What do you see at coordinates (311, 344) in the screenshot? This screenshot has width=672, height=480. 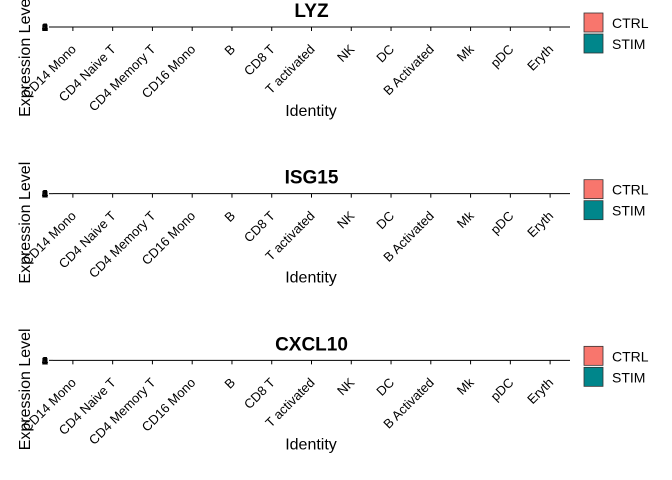 I see `panel-title: CXCL10` at bounding box center [311, 344].